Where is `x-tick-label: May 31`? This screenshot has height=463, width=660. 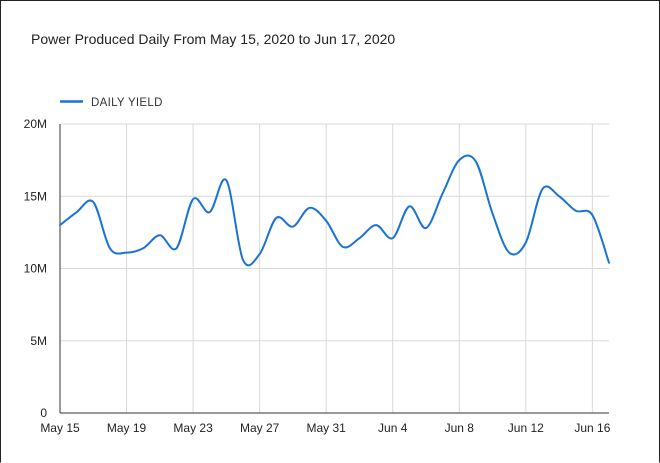
x-tick-label: May 31 is located at coordinates (327, 428).